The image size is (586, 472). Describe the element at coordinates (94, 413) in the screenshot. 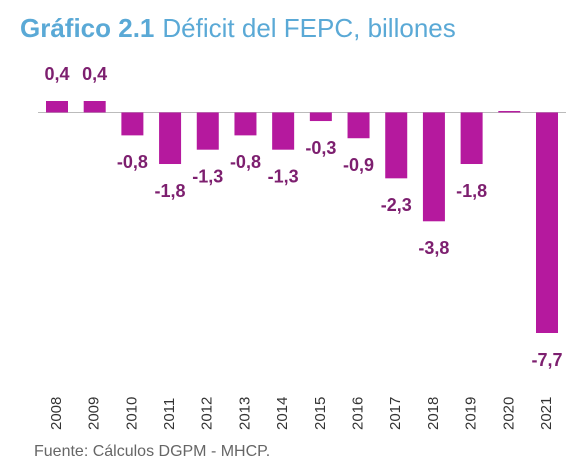

I see `x-tick-label: 2009` at that location.